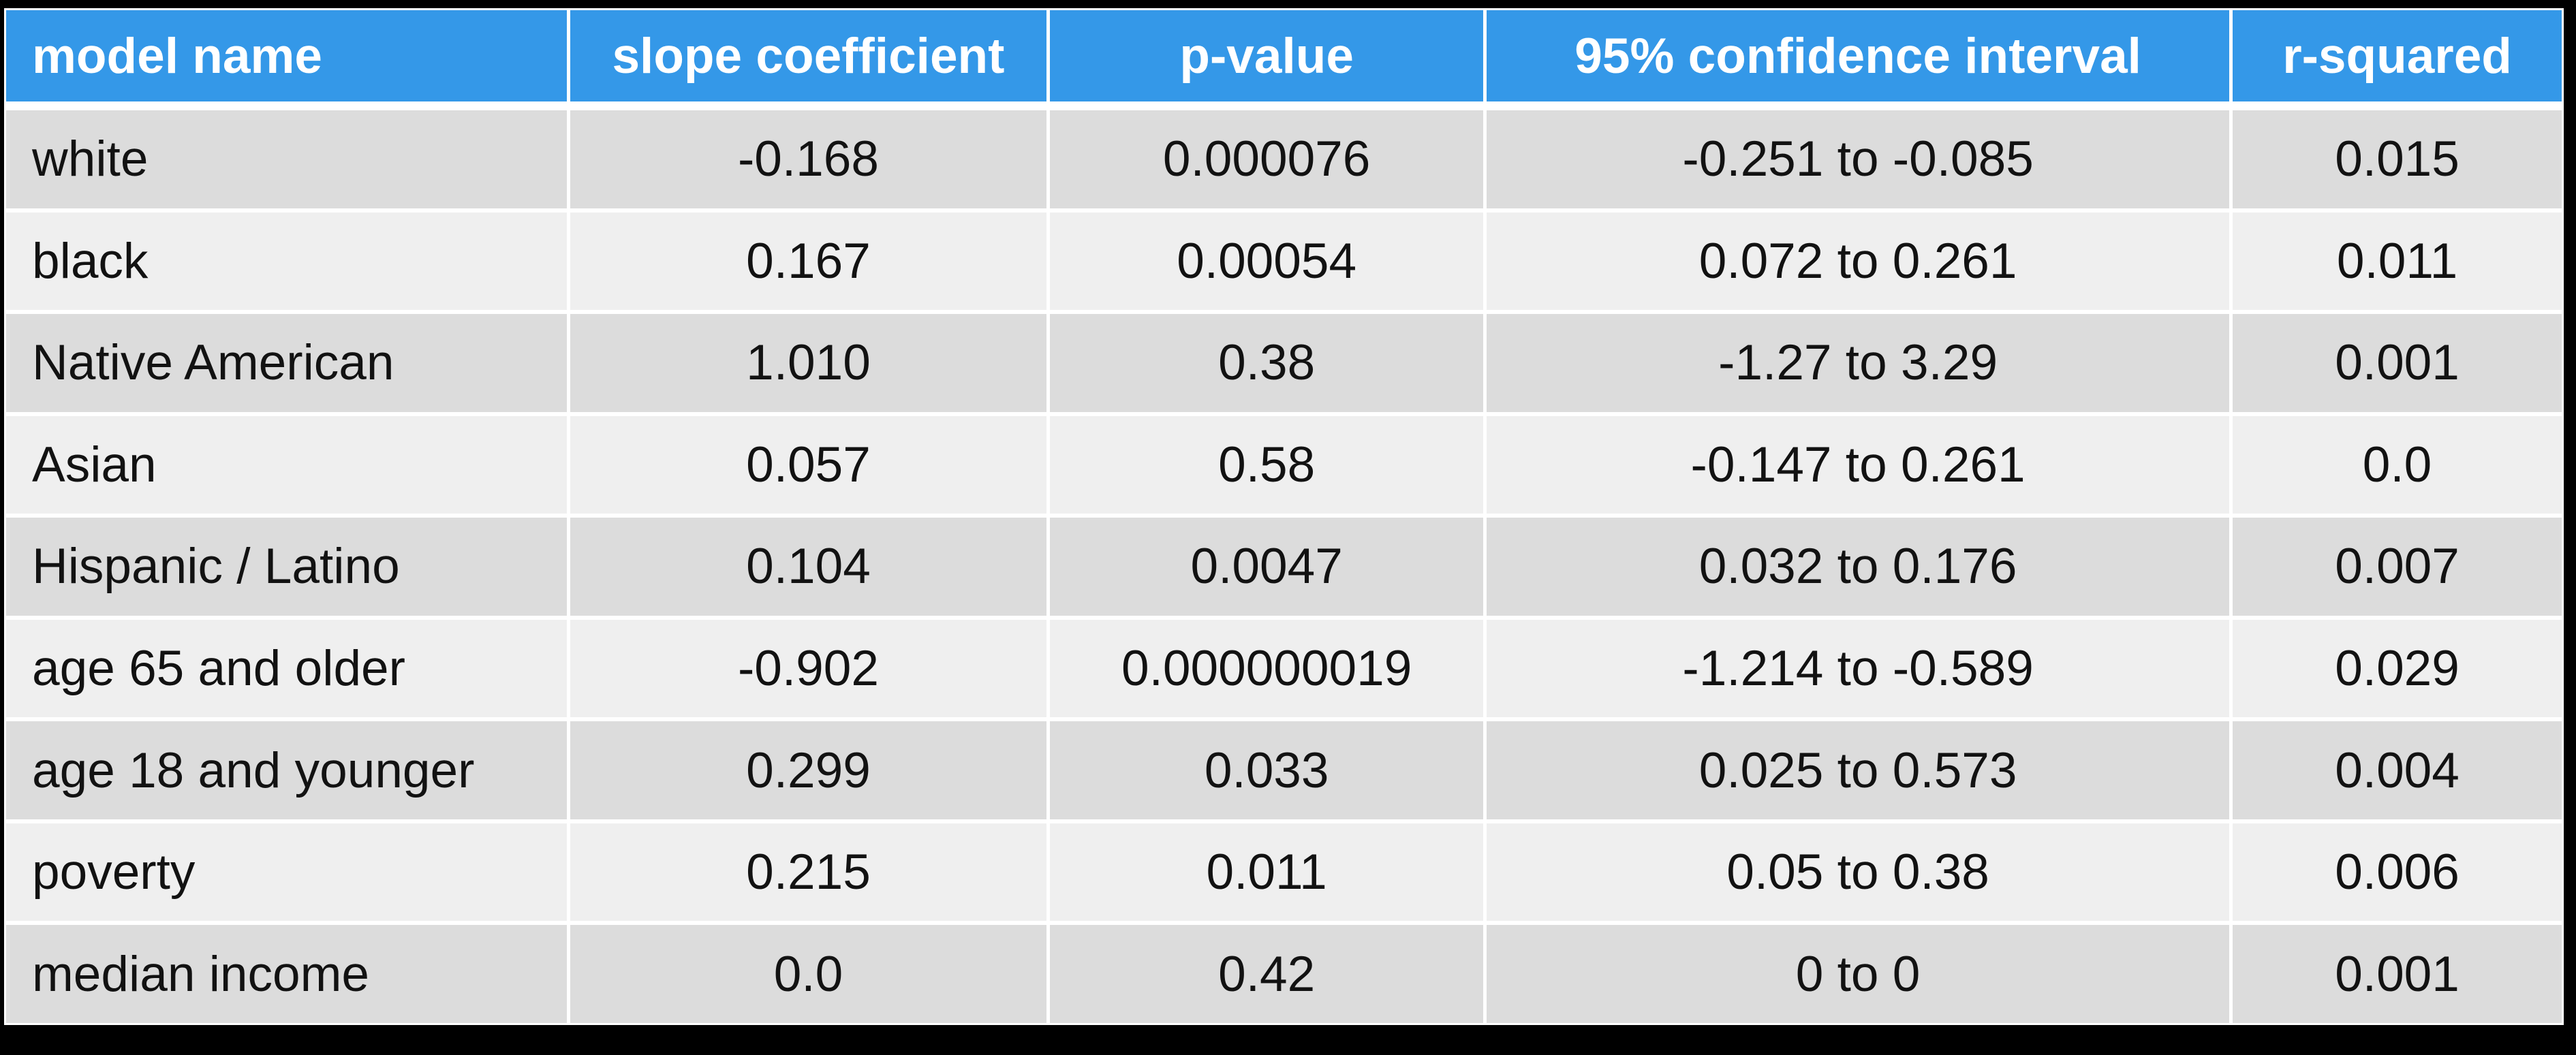 Image resolution: width=2576 pixels, height=1055 pixels. What do you see at coordinates (286, 770) in the screenshot?
I see `cell-model-name: age 18 and younger` at bounding box center [286, 770].